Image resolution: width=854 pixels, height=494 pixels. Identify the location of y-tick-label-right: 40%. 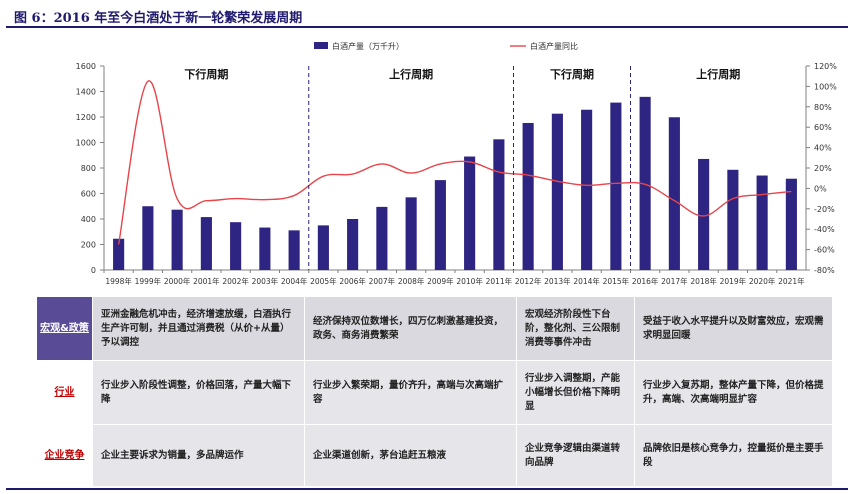
(823, 148).